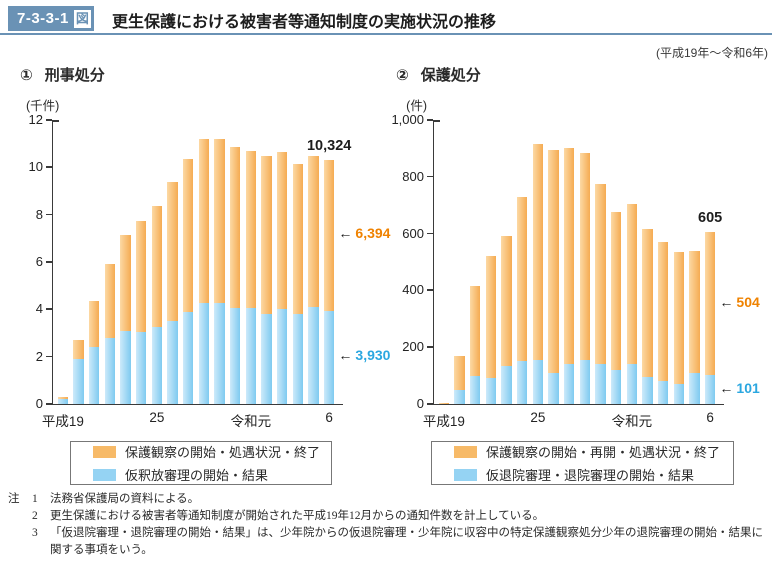  Describe the element at coordinates (39, 403) in the screenshot. I see `y-axis-tick-label: 0` at that location.